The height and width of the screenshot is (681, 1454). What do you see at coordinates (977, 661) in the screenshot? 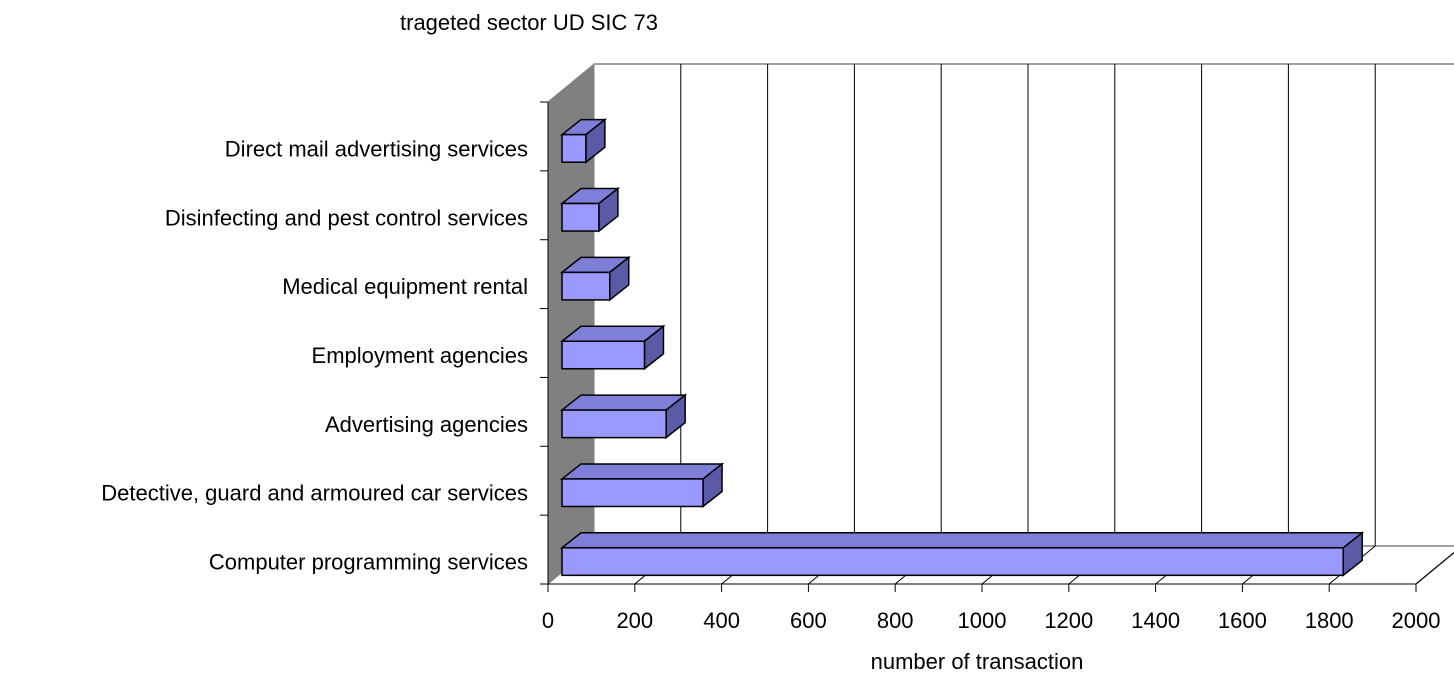
I see `x-axis-title: number of transaction` at bounding box center [977, 661].